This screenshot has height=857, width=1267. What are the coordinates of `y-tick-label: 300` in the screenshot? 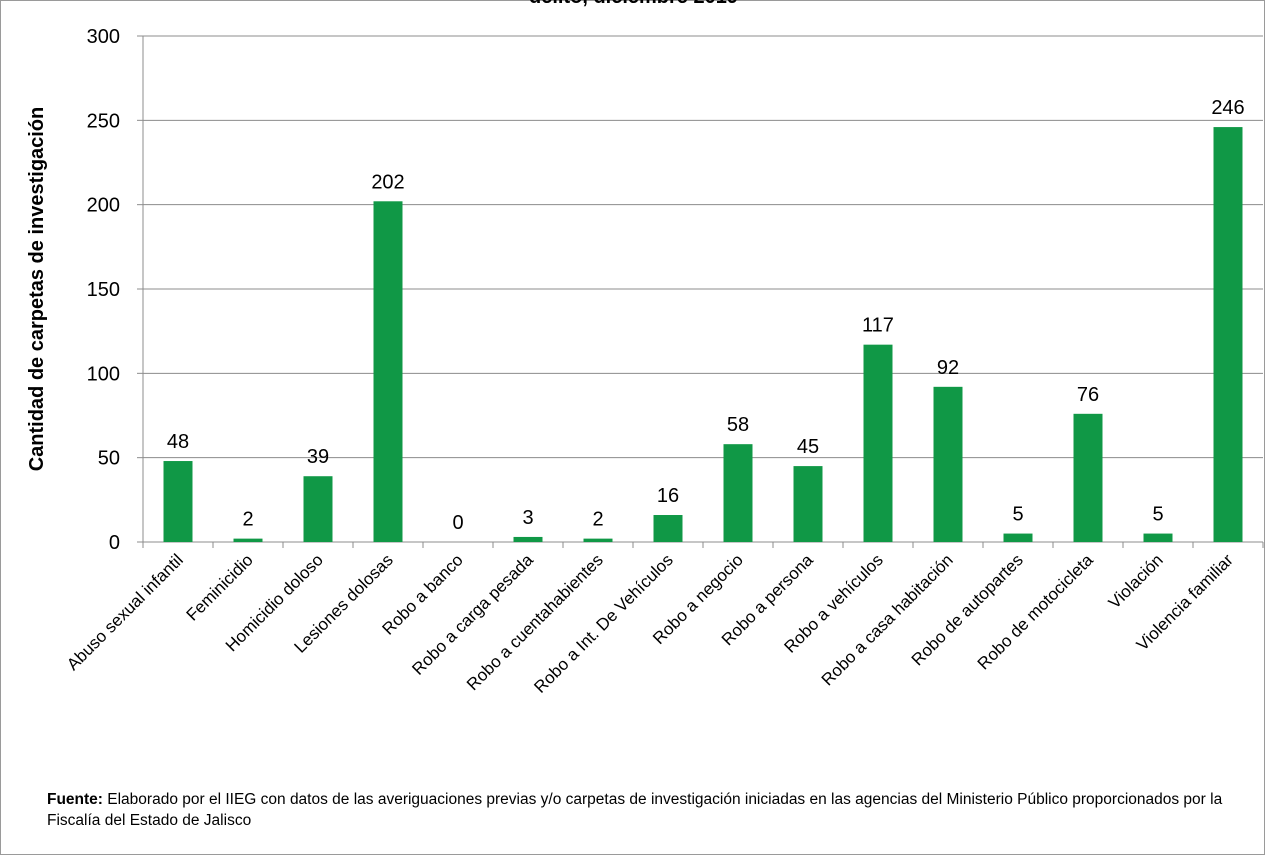 It's located at (103, 37).